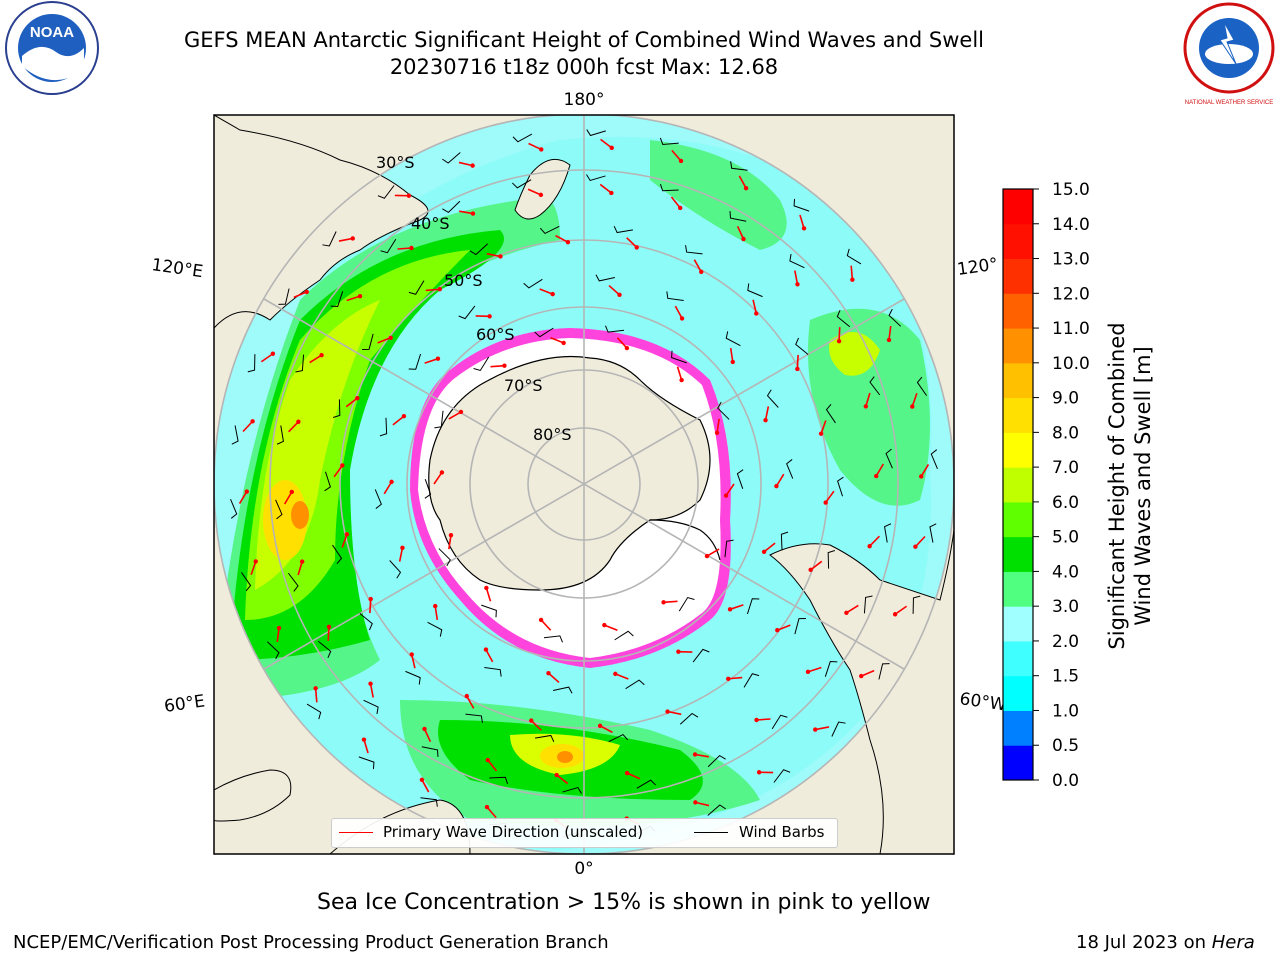 The width and height of the screenshot is (1280, 960). What do you see at coordinates (552, 434) in the screenshot?
I see `lat-label-80s: 80°S` at bounding box center [552, 434].